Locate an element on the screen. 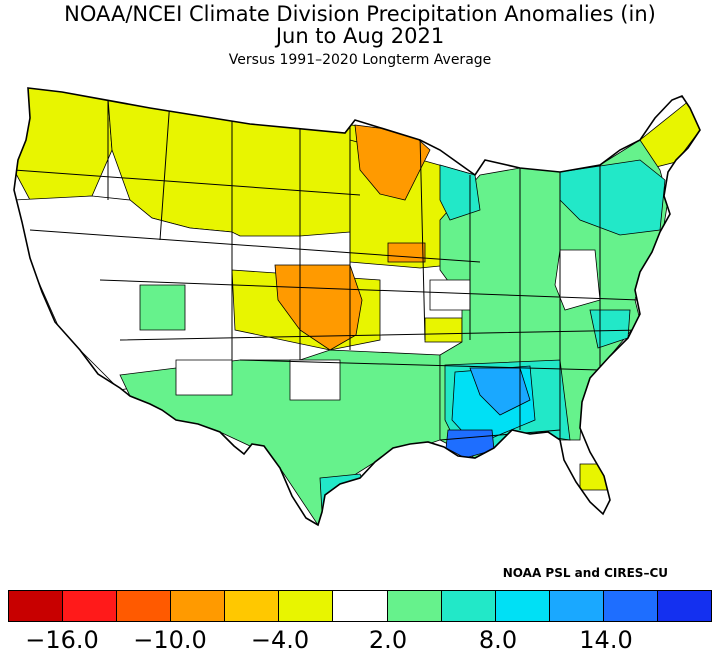 The height and width of the screenshot is (659, 720). map-subtitle: Versus 1991–2020 Longterm Average is located at coordinates (360, 60).